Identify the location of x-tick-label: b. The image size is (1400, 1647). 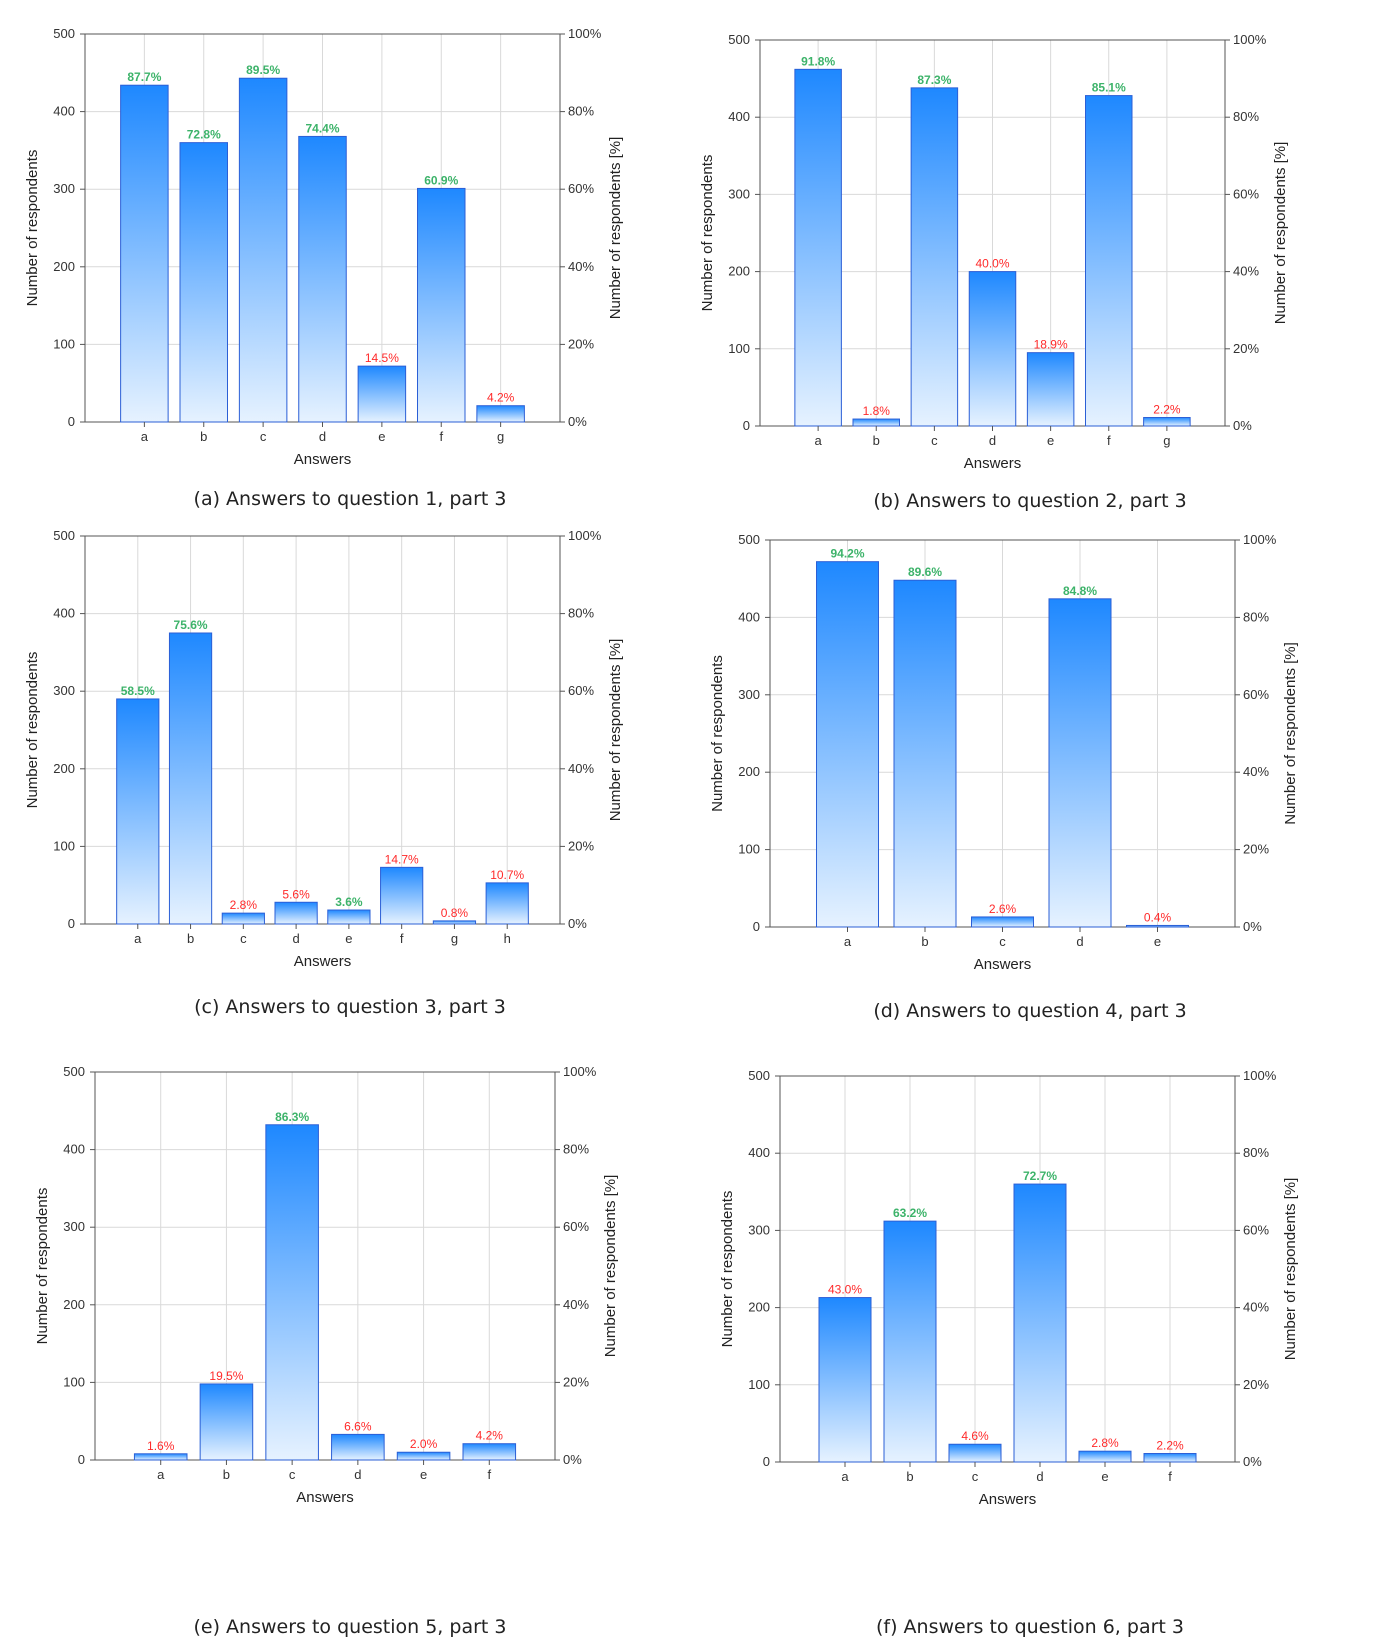
(190, 938).